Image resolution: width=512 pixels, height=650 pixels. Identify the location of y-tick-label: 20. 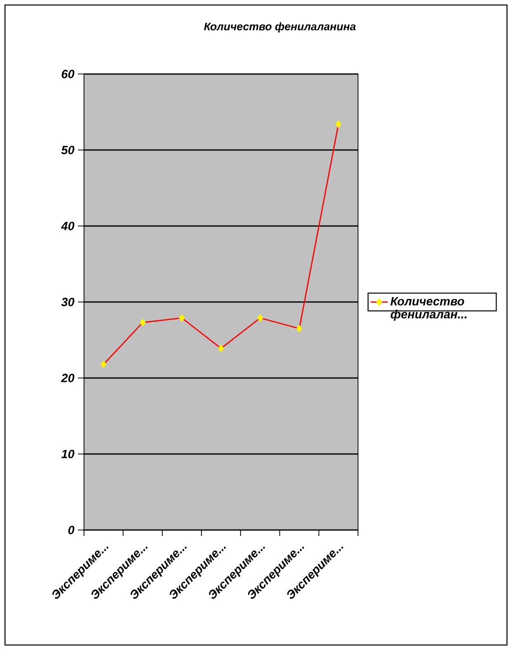
(67, 378).